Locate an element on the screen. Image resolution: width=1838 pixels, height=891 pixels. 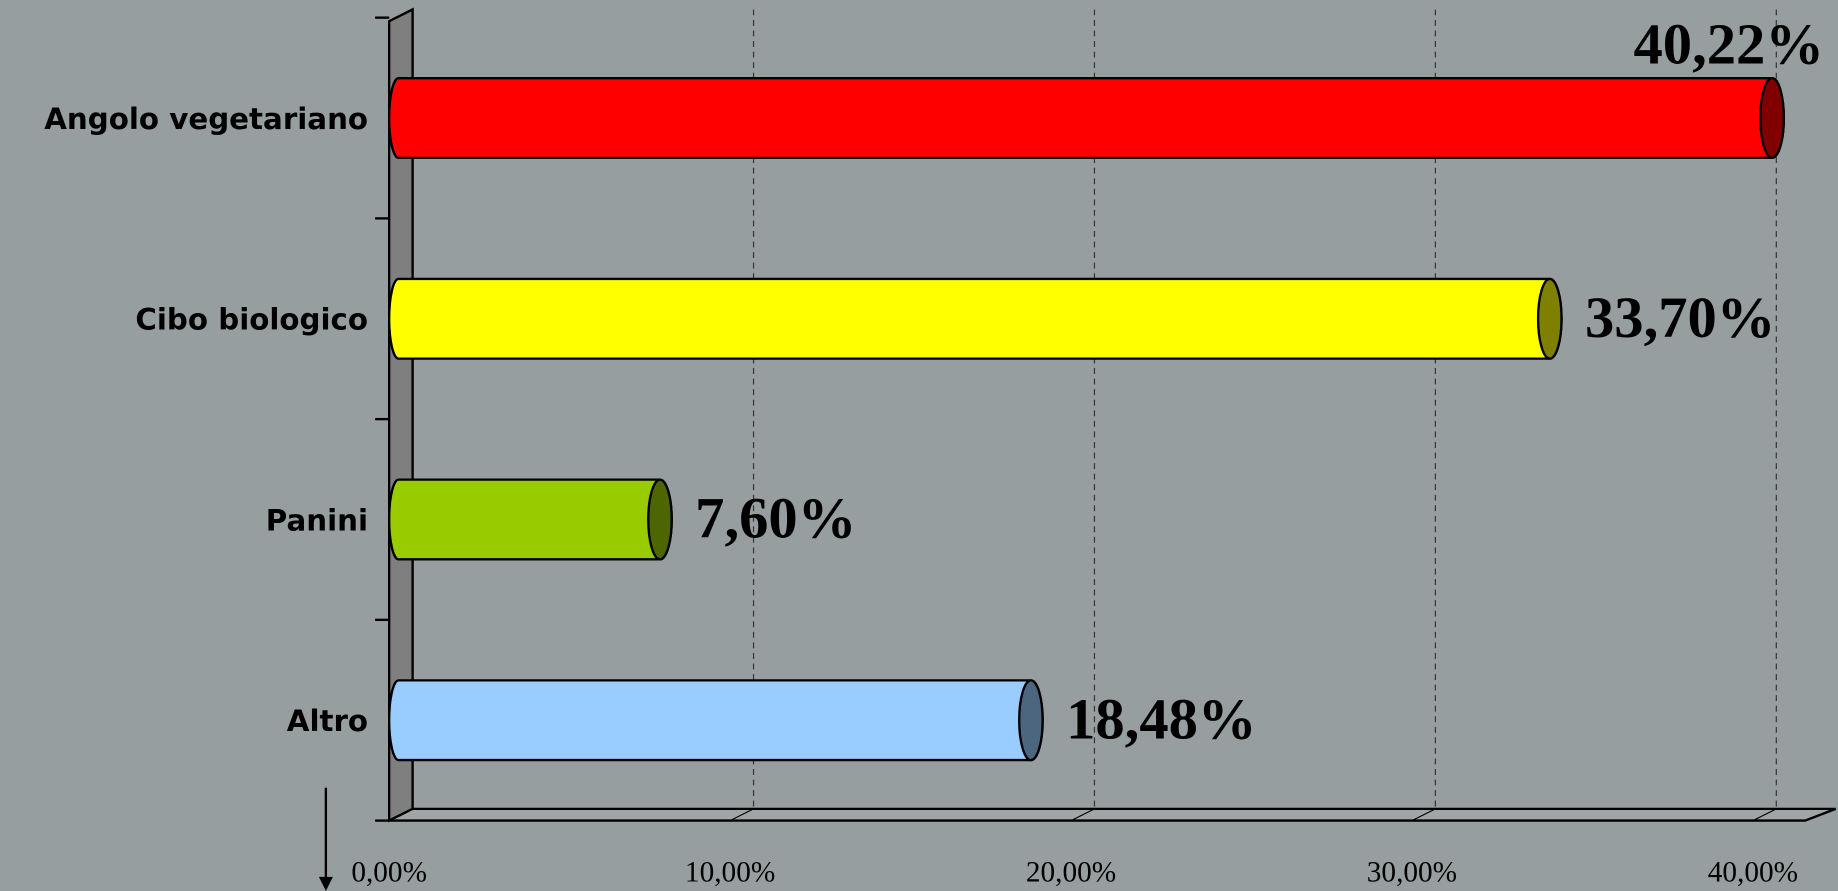
arrow-head is located at coordinates (325, 883).